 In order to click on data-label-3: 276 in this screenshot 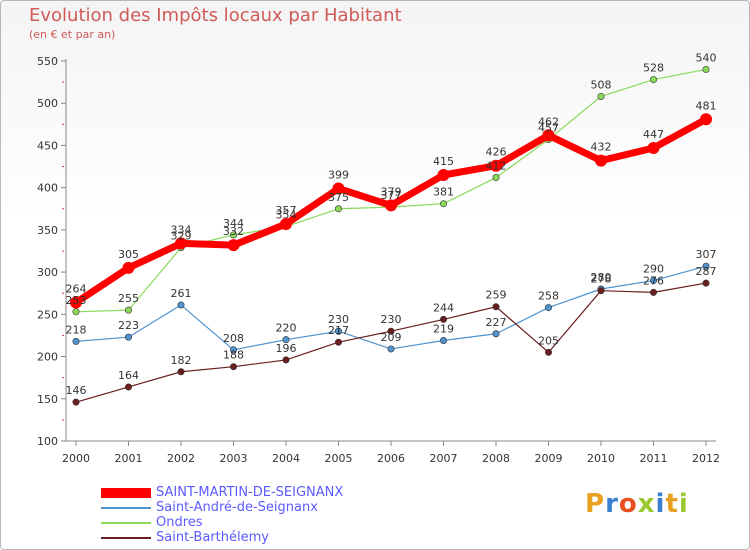, I will do `click(653, 280)`.